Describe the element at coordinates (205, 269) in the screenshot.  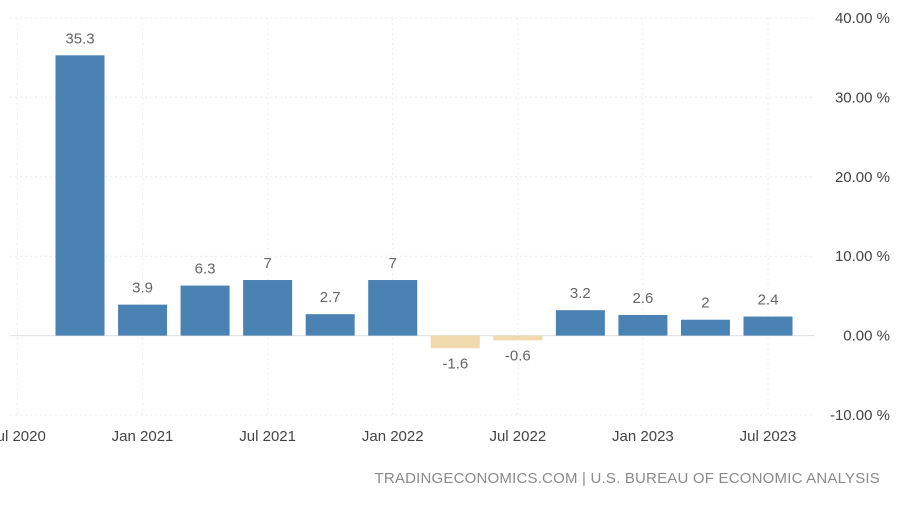
I see `data-label: 6.3` at that location.